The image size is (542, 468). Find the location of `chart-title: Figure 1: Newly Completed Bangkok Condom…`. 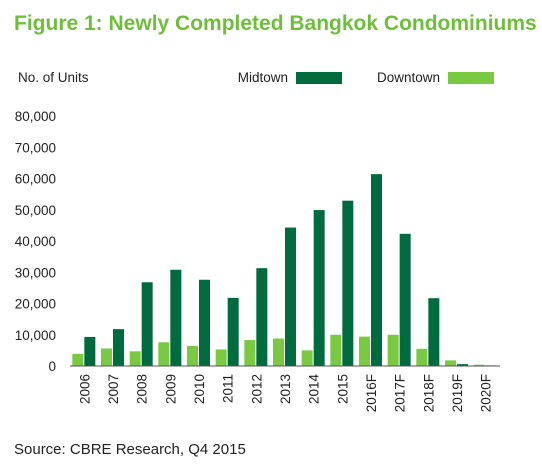

chart-title: Figure 1: Newly Completed Bangkok Condom… is located at coordinates (275, 23).